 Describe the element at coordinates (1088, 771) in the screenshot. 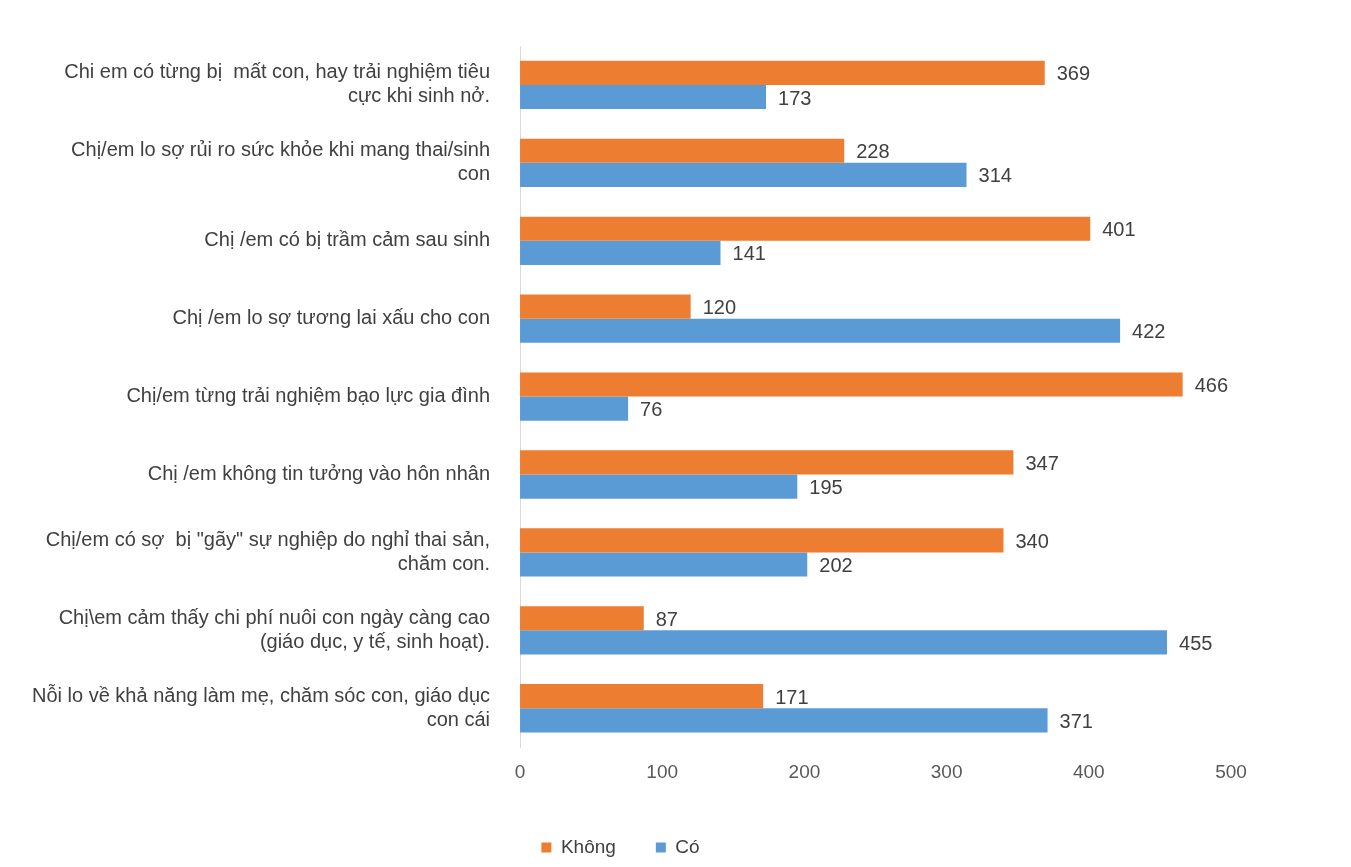

I see `x-tick-label: 400` at that location.